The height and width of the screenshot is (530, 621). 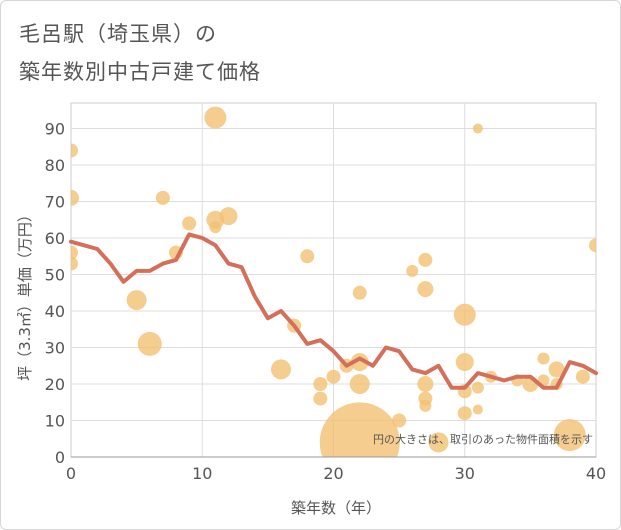 What do you see at coordinates (202, 473) in the screenshot?
I see `x-tick-label: 10` at bounding box center [202, 473].